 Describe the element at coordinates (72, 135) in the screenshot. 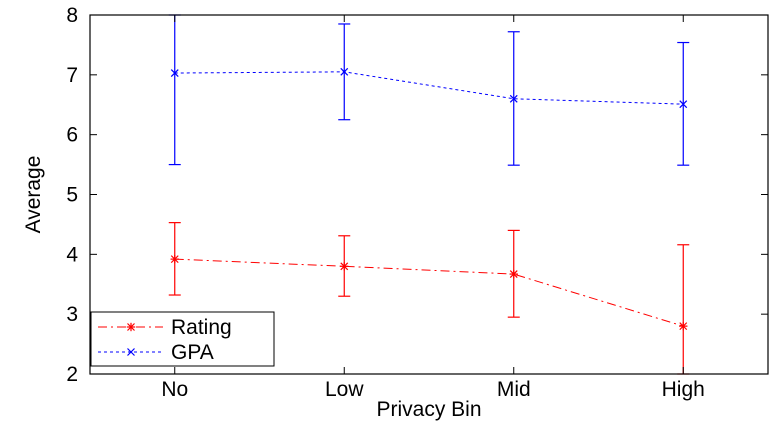

I see `y-tick-label: 6` at that location.